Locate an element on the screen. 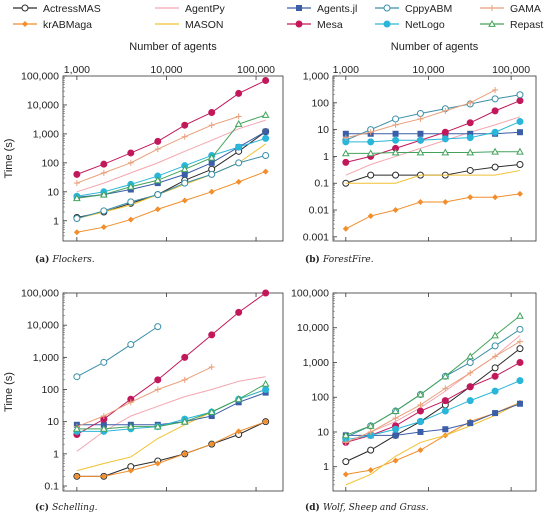  panel-caption: (b) ForestFire. is located at coordinates (339, 259).